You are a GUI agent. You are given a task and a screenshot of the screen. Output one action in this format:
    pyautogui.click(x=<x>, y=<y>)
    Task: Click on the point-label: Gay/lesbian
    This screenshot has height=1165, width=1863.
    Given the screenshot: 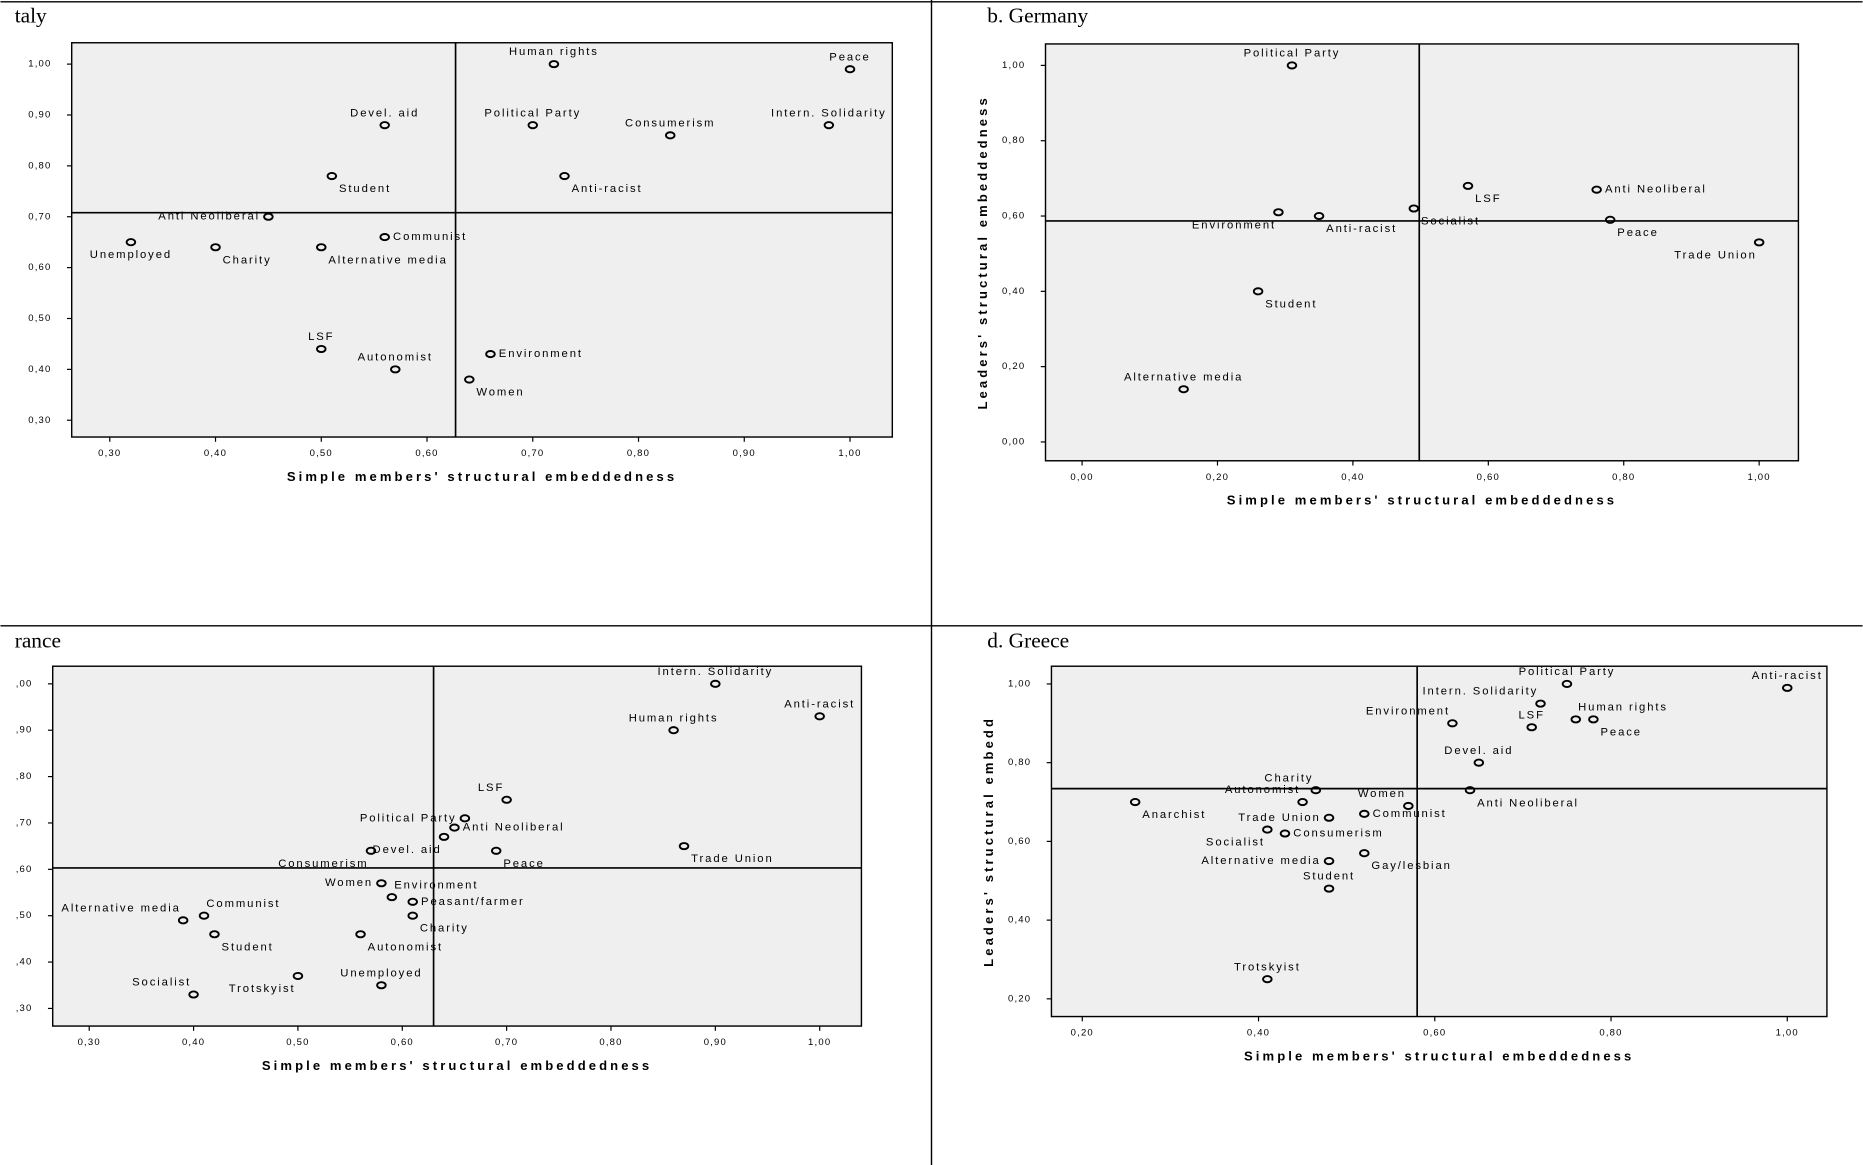 What is the action you would take?
    pyautogui.click(x=1411, y=866)
    